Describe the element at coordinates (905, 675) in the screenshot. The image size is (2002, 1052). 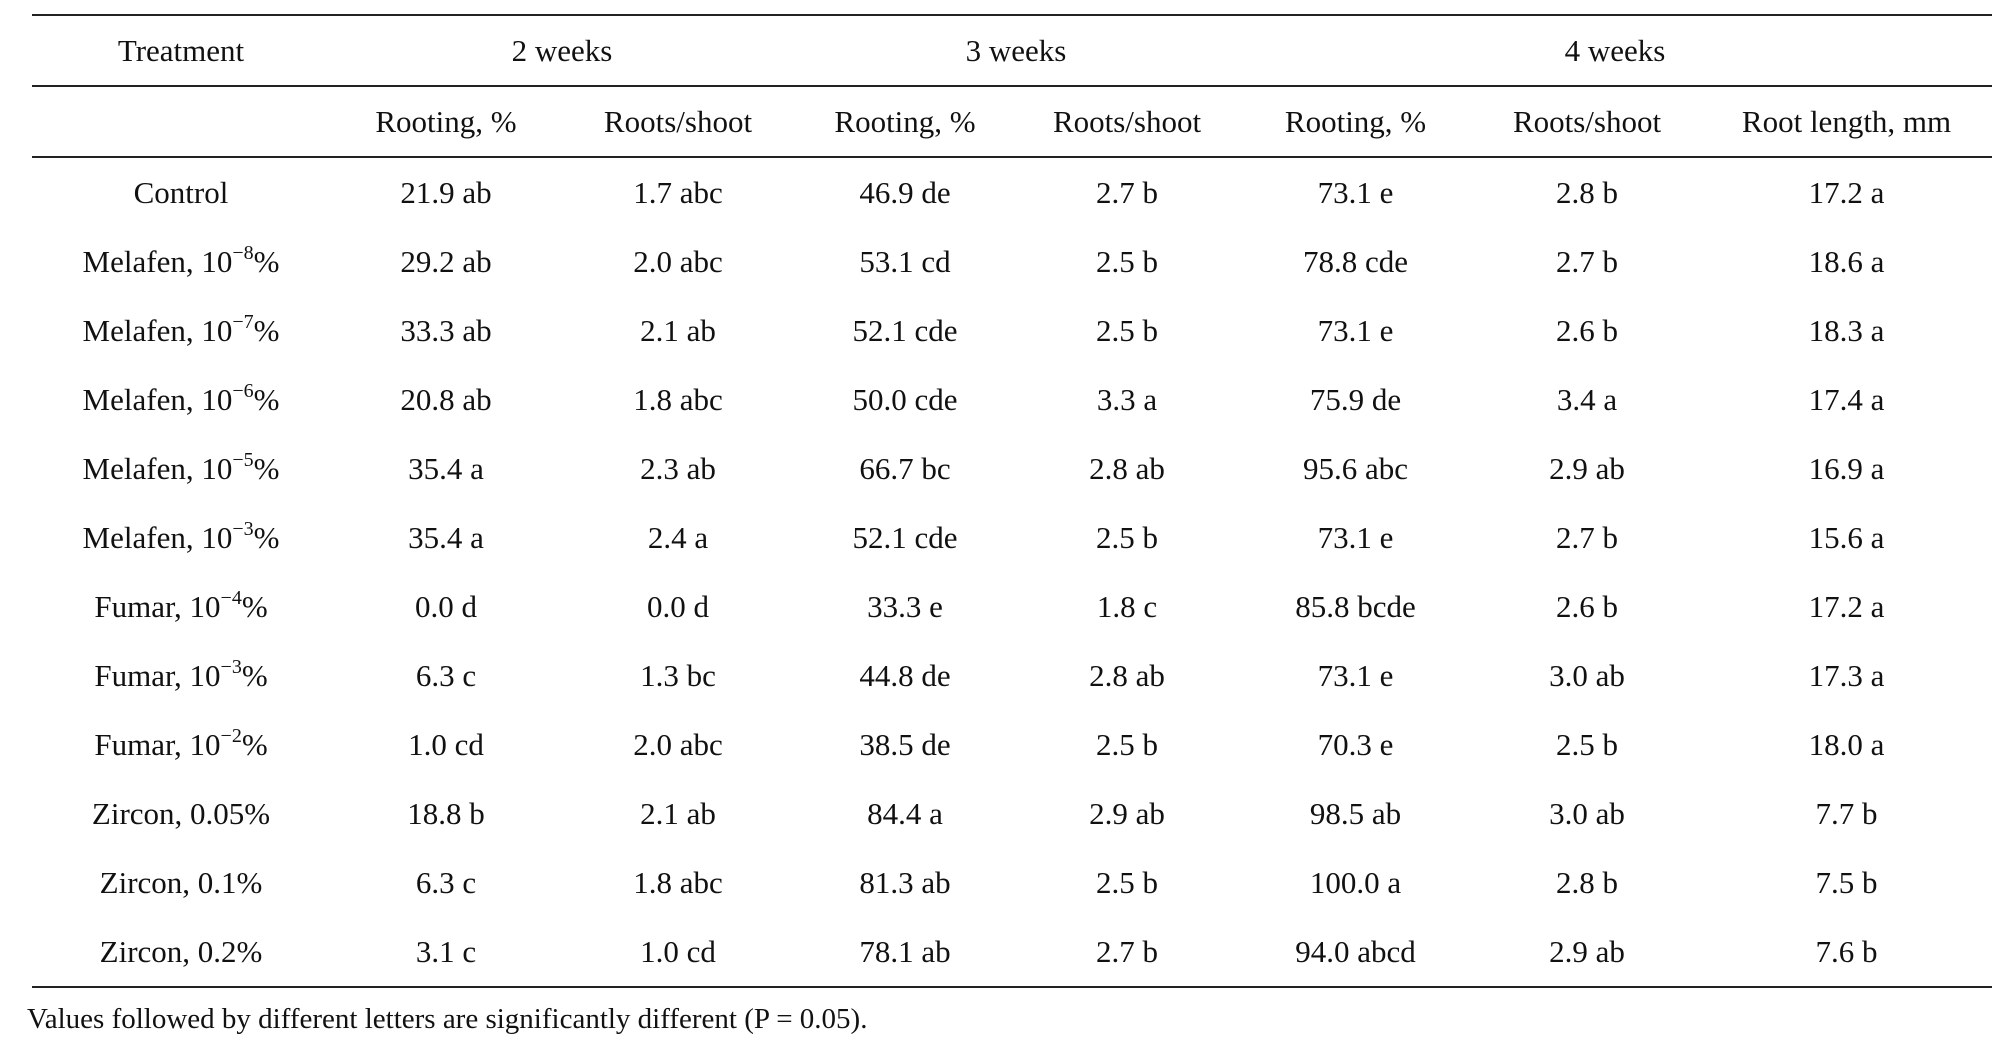
I see `value-cell: 44.8 de` at that location.